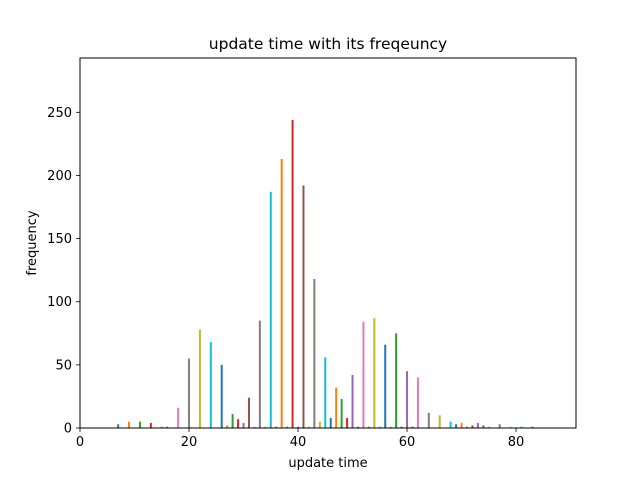 Image resolution: width=640 pixels, height=480 pixels. What do you see at coordinates (328, 44) in the screenshot?
I see `chart-title: update time with its freqeuncy` at bounding box center [328, 44].